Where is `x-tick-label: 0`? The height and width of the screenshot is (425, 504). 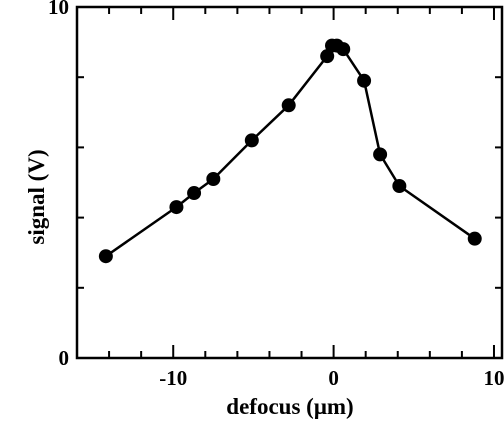 x-tick-label: 0 is located at coordinates (333, 378).